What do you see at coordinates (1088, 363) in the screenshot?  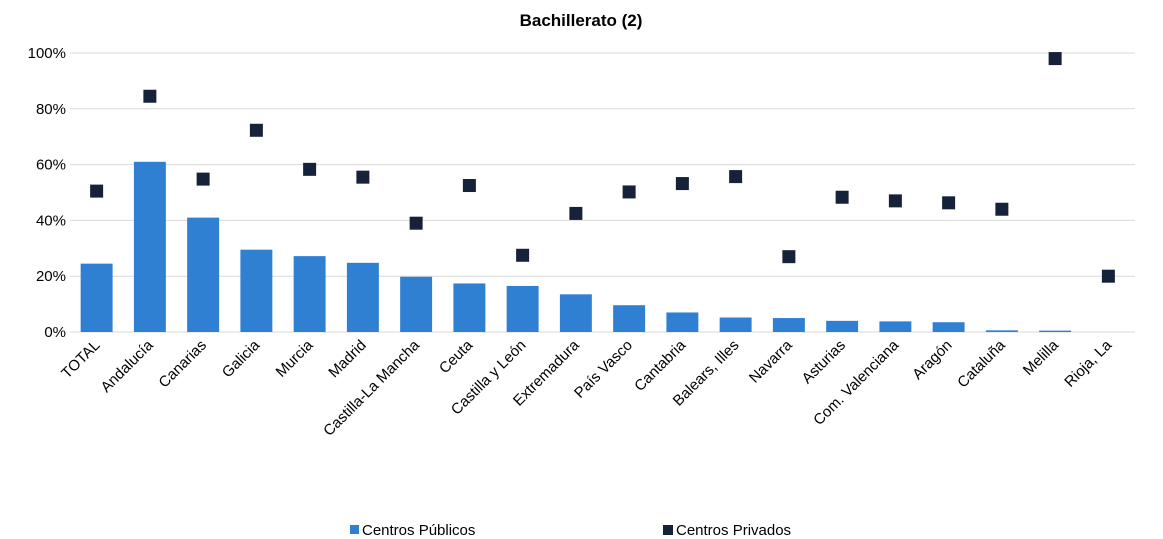 I see `x-category-label: Rioja, La` at bounding box center [1088, 363].